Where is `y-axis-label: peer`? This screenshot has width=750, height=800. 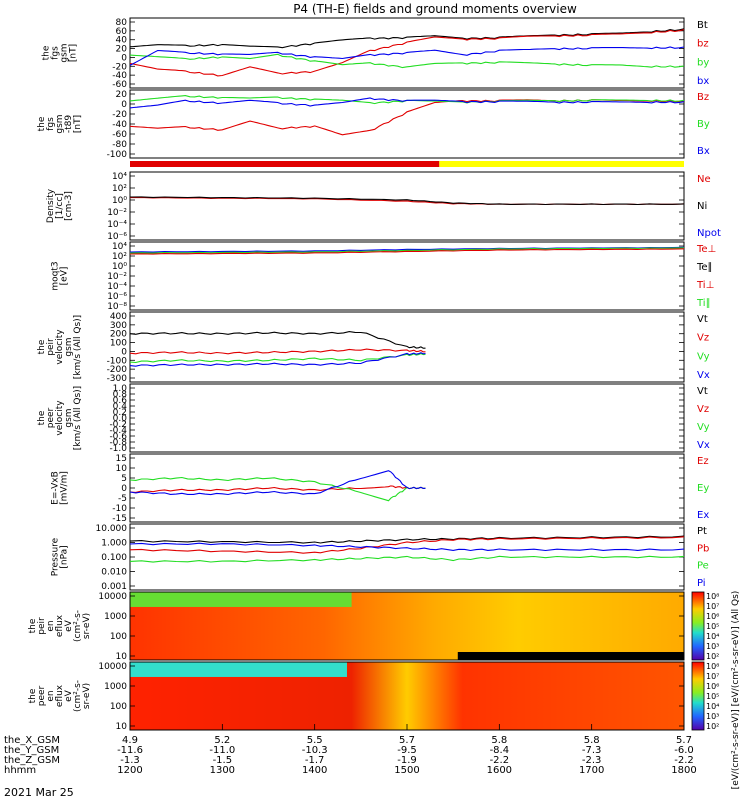 y-axis-label: peer is located at coordinates (51, 417).